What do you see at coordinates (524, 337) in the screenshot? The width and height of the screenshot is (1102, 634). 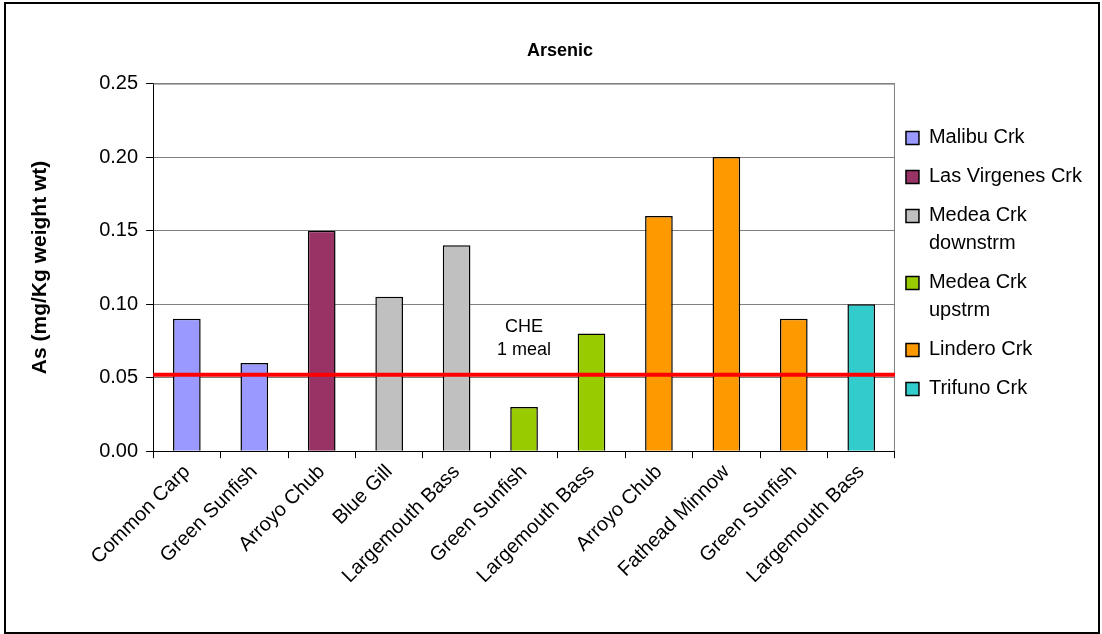 I see `ref-line-label: CHE 1 meal` at bounding box center [524, 337].